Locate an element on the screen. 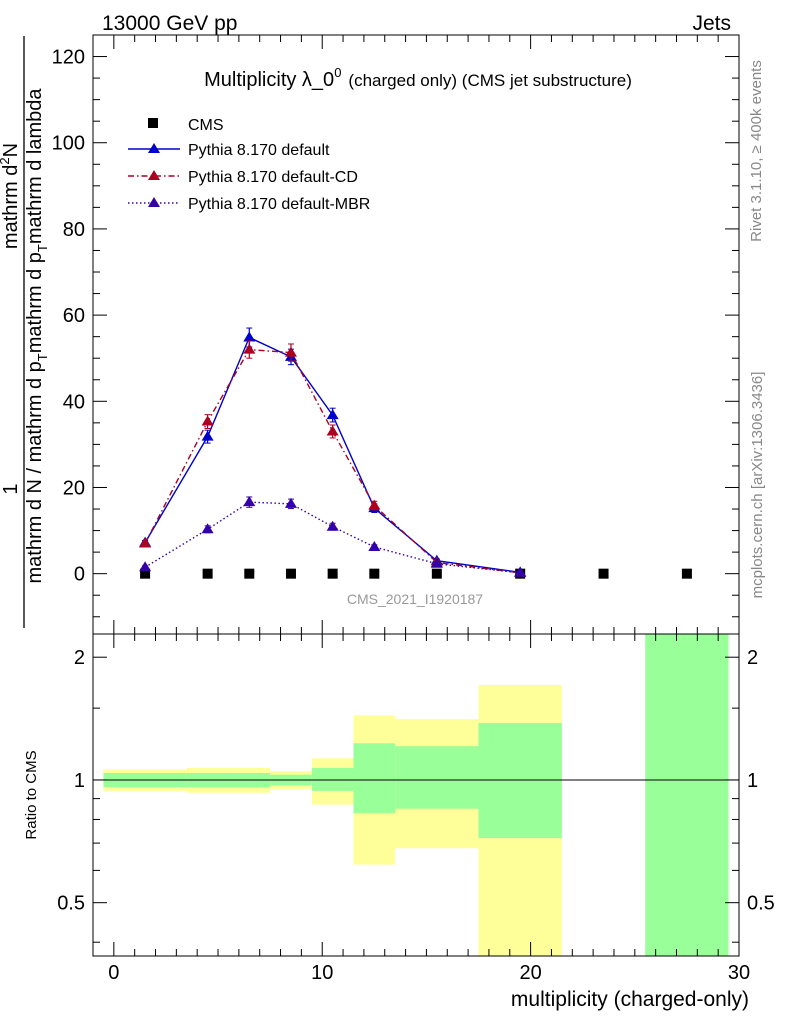 The width and height of the screenshot is (786, 1024). x-tick-label: 30 is located at coordinates (739, 973).